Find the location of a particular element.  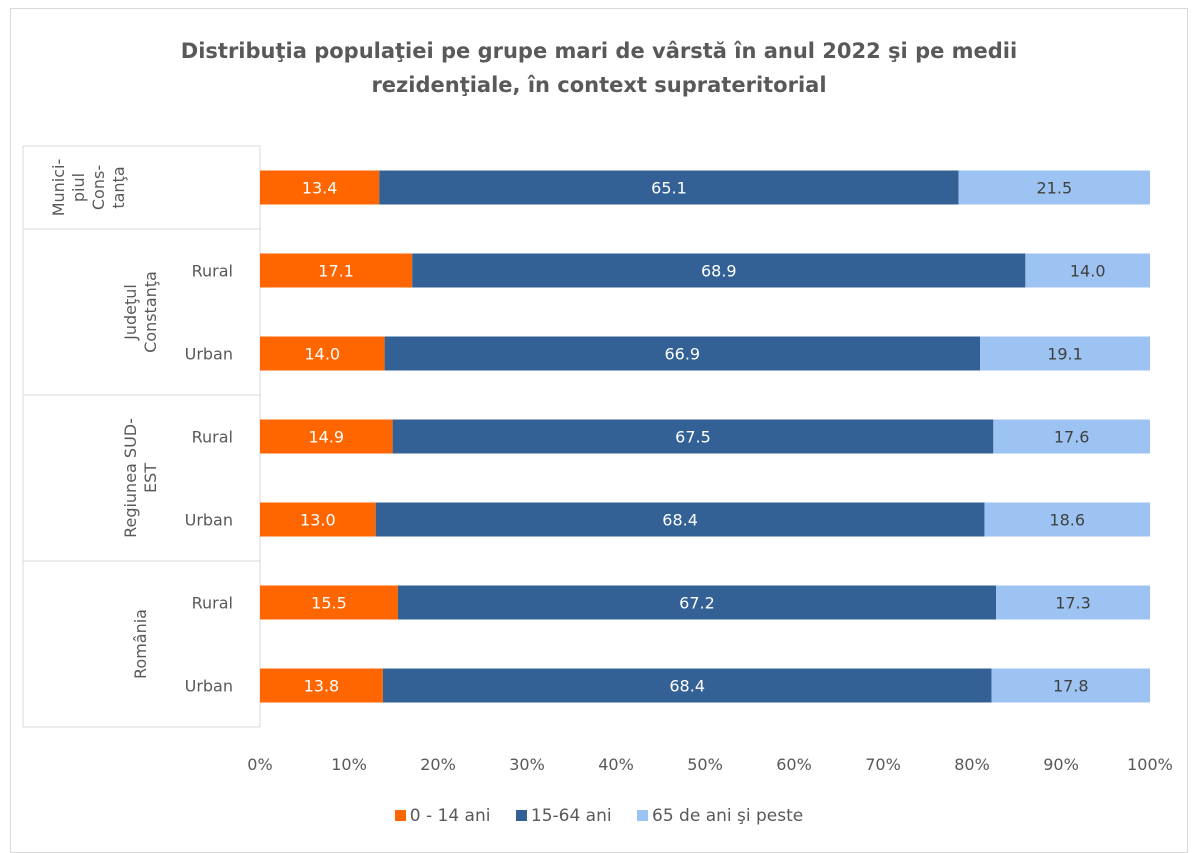

data-label-15-64-ani: 66.9 is located at coordinates (682, 354).